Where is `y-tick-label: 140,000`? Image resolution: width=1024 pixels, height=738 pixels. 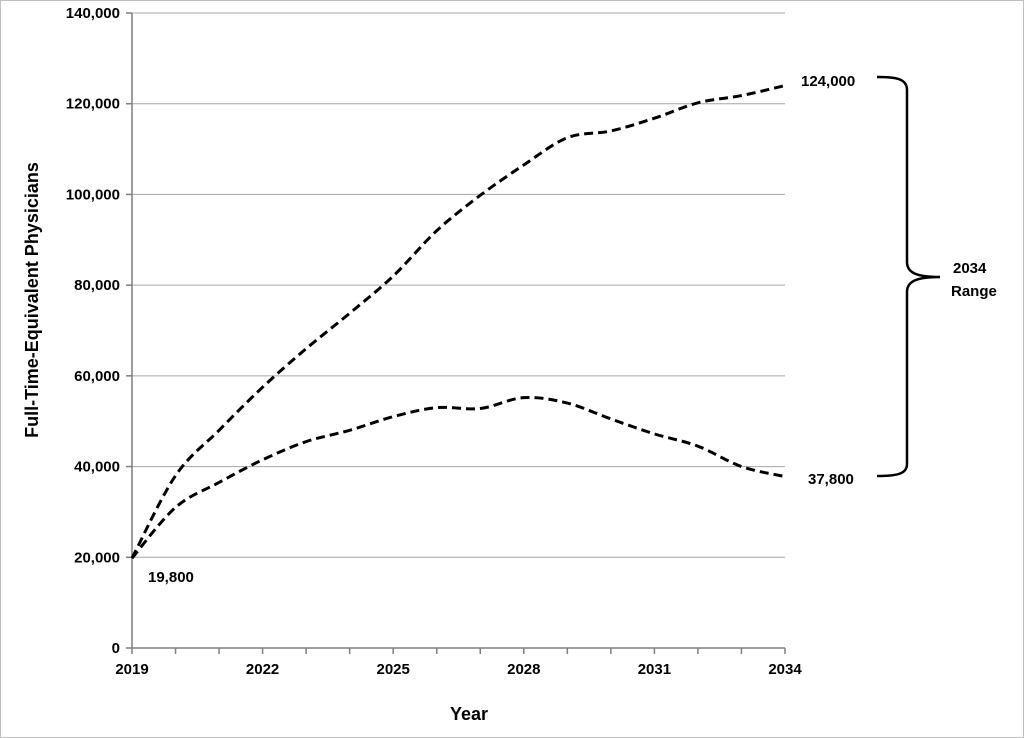 y-tick-label: 140,000 is located at coordinates (93, 13).